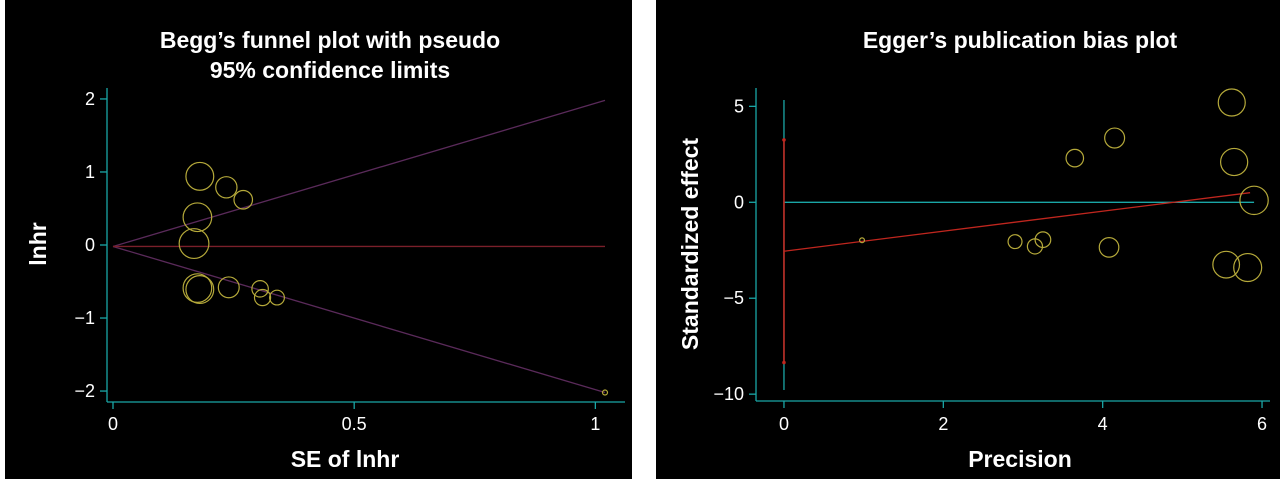 This screenshot has width=1285, height=479. Describe the element at coordinates (595, 424) in the screenshot. I see `begg-x-tick-label: 1` at that location.